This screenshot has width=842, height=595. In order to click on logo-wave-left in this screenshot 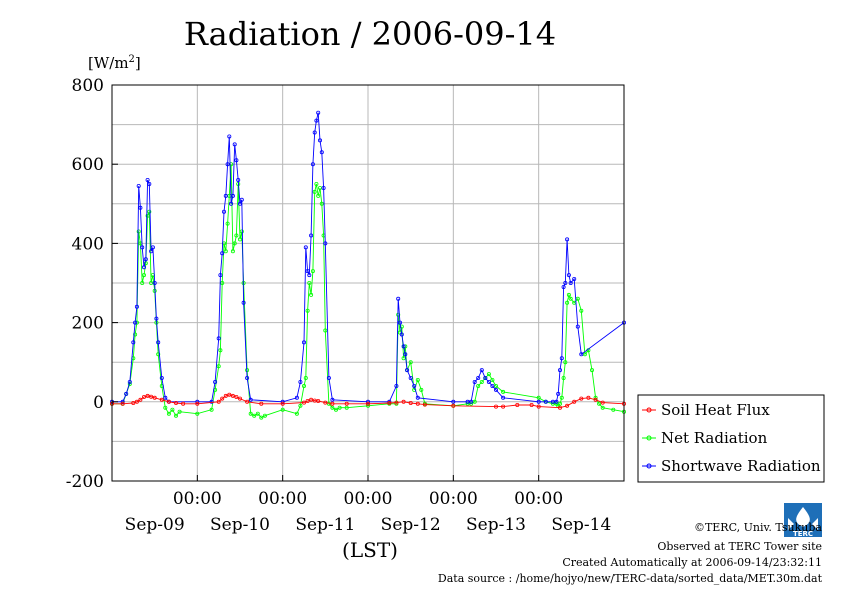, I will do `click(791, 524)`.